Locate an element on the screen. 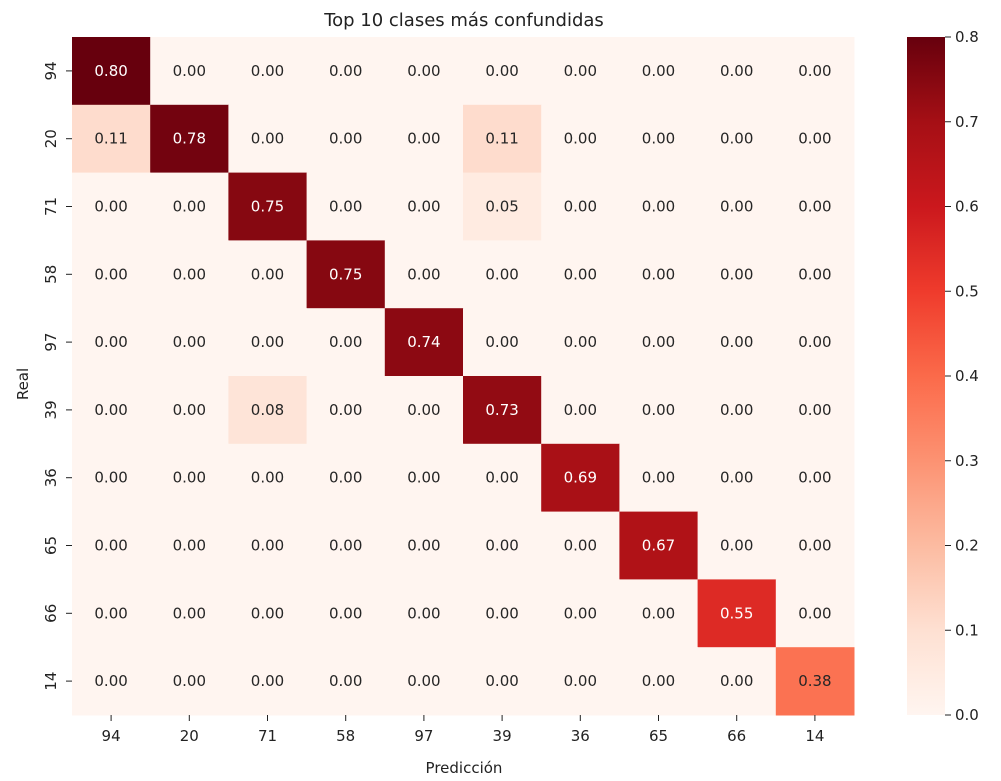 This screenshot has height=781, width=1001. x-tick-label: 58 is located at coordinates (345, 736).